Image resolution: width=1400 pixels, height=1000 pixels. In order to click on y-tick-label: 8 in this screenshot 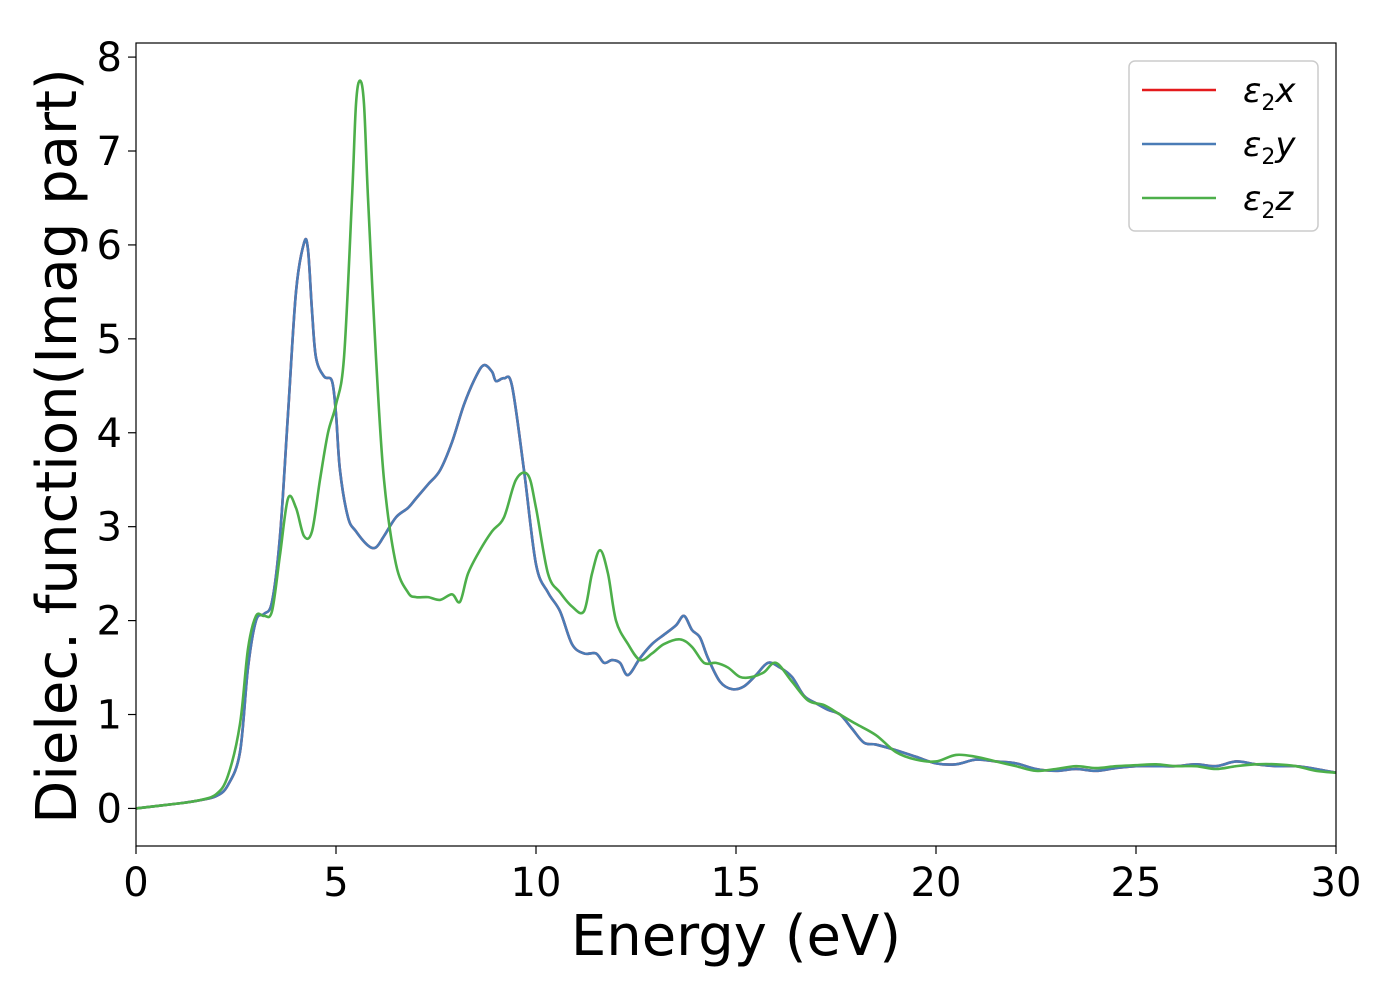, I will do `click(109, 58)`.